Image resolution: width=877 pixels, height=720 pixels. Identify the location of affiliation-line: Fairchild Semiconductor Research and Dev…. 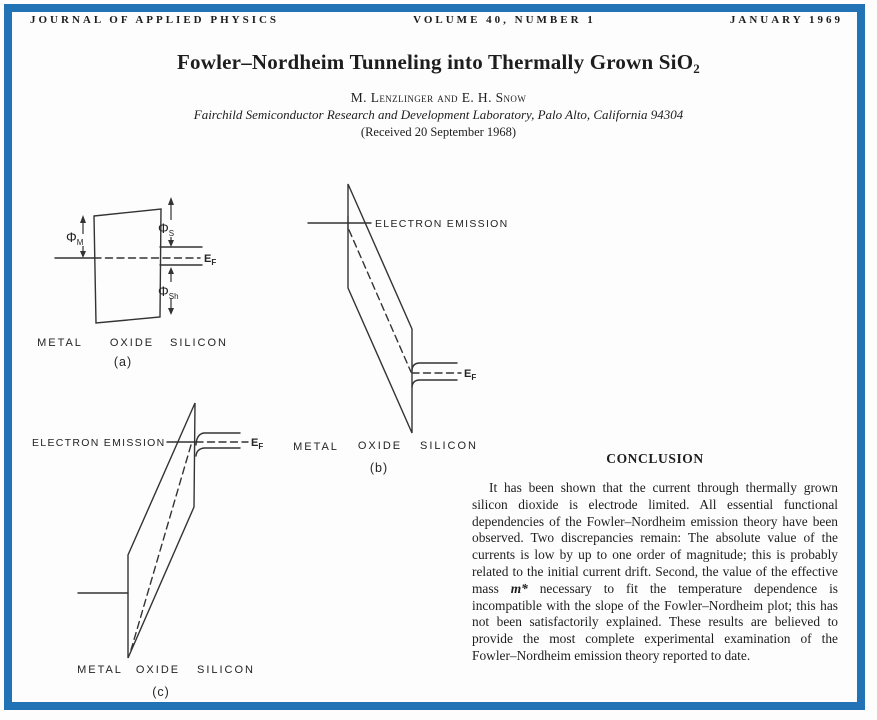
(438, 114).